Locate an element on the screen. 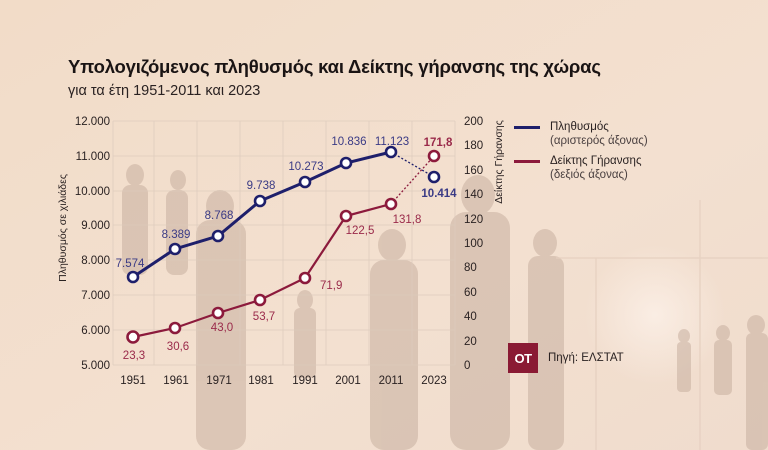  legend-swatch-aging is located at coordinates (527, 161).